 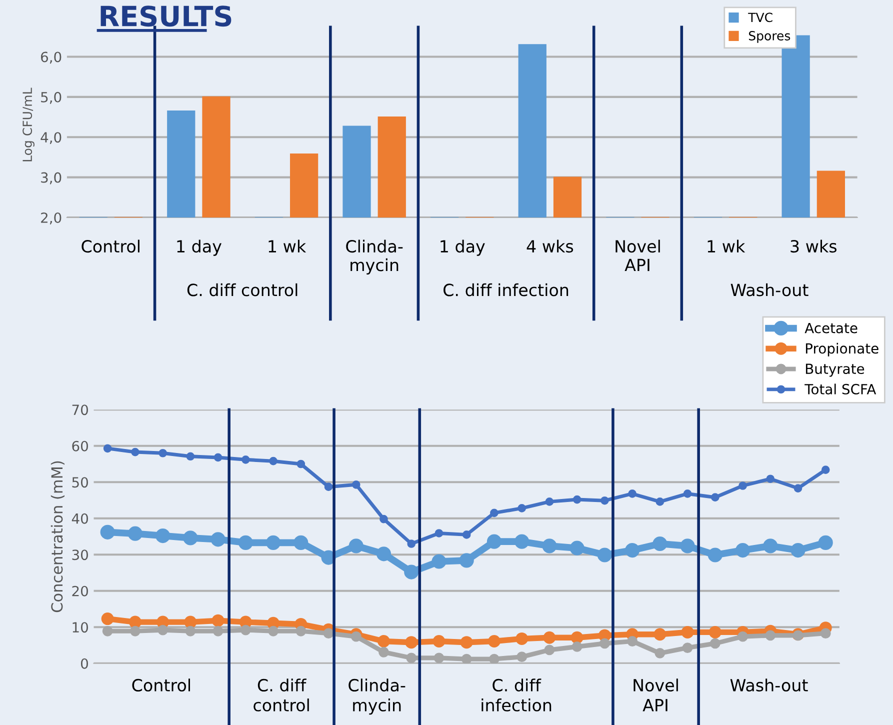 What do you see at coordinates (84, 663) in the screenshot?
I see `y-tick-label: 0` at bounding box center [84, 663].